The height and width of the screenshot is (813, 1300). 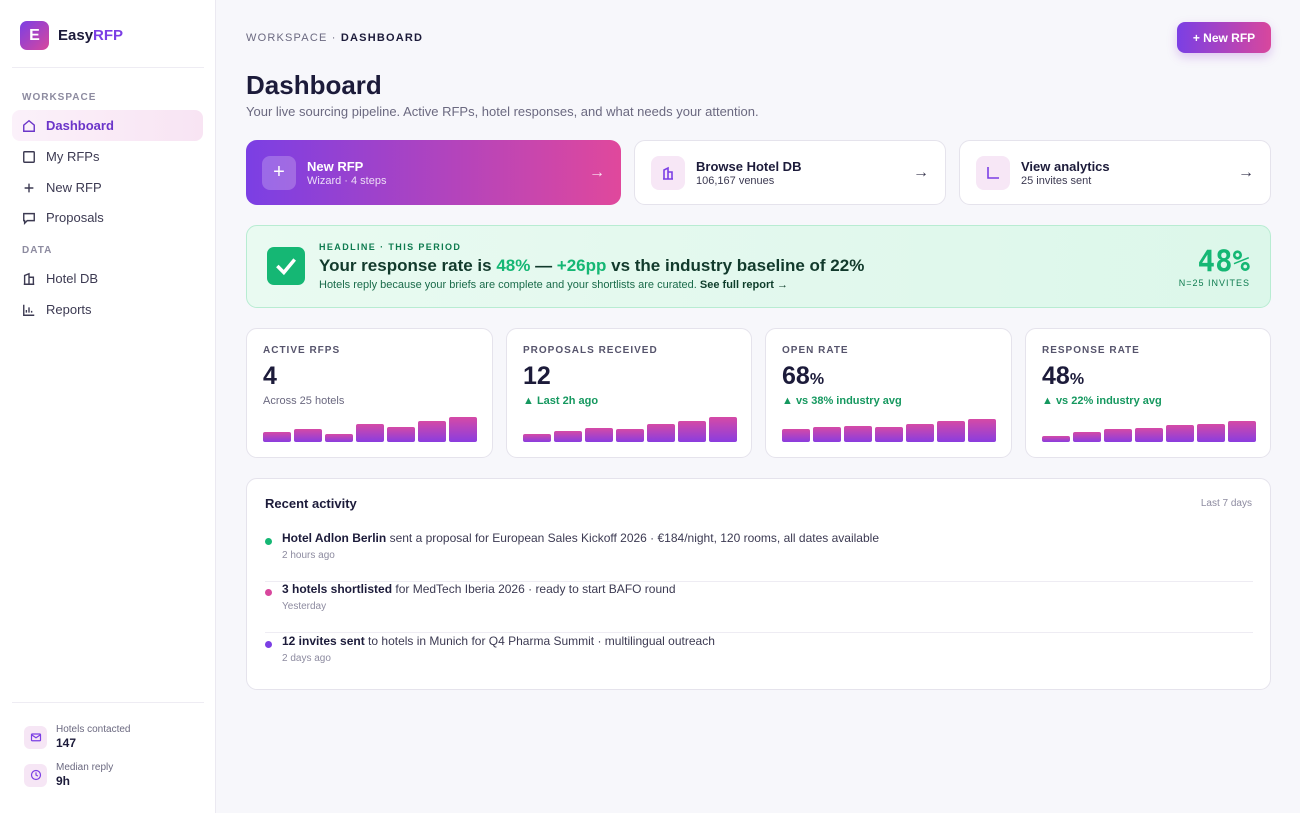 I want to click on breadcrumb-parent: WORKSPACE ·, so click(x=291, y=38).